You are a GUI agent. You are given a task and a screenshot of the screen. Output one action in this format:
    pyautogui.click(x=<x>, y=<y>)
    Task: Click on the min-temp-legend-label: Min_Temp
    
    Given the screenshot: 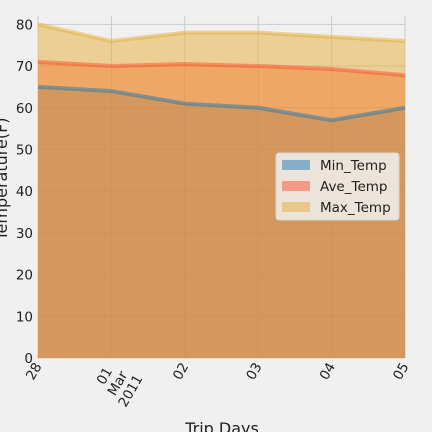 What is the action you would take?
    pyautogui.click(x=353, y=166)
    